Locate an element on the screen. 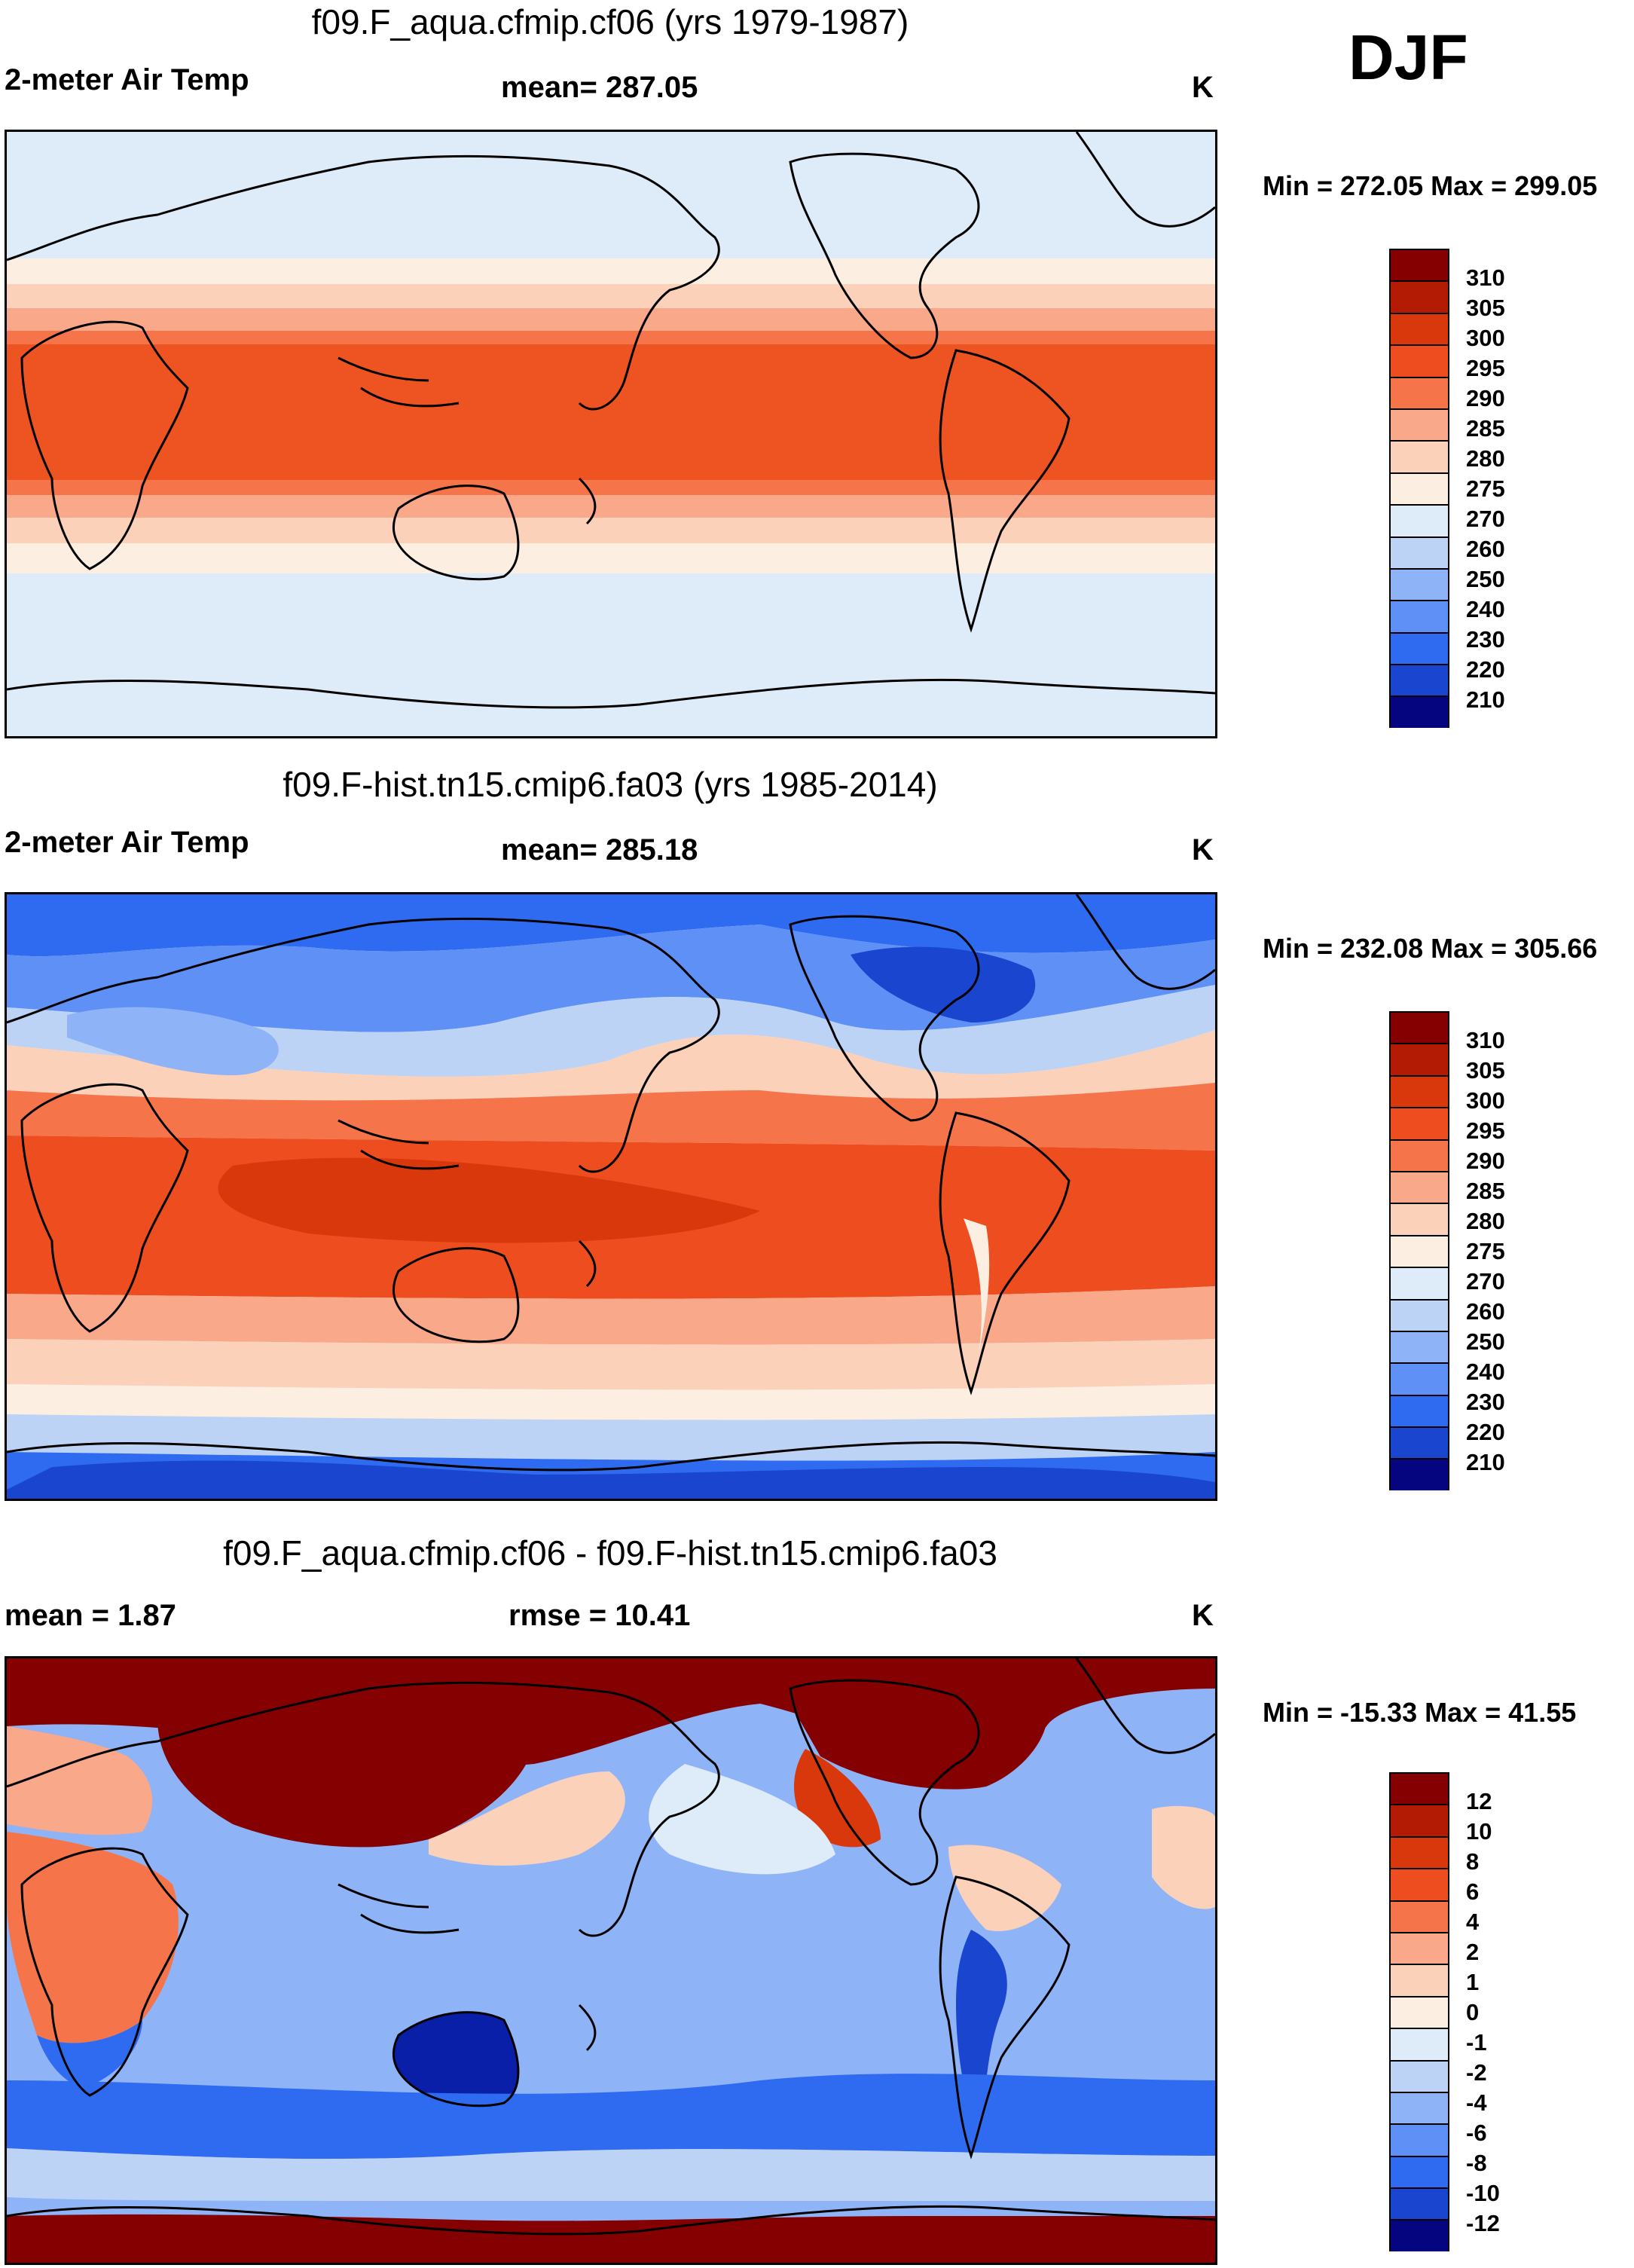  panel-1-variable-label: 2-meter Air Temp is located at coordinates (127, 79).